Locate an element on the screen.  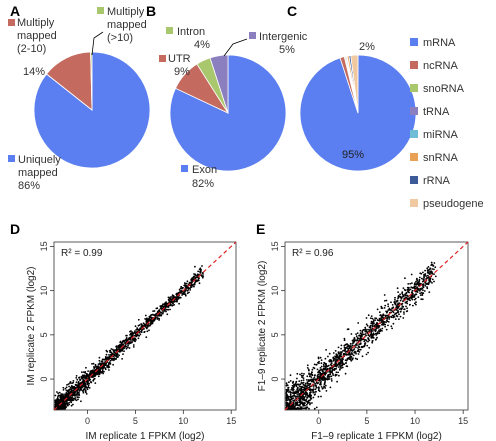
panel-label-c: C is located at coordinates (292, 11).